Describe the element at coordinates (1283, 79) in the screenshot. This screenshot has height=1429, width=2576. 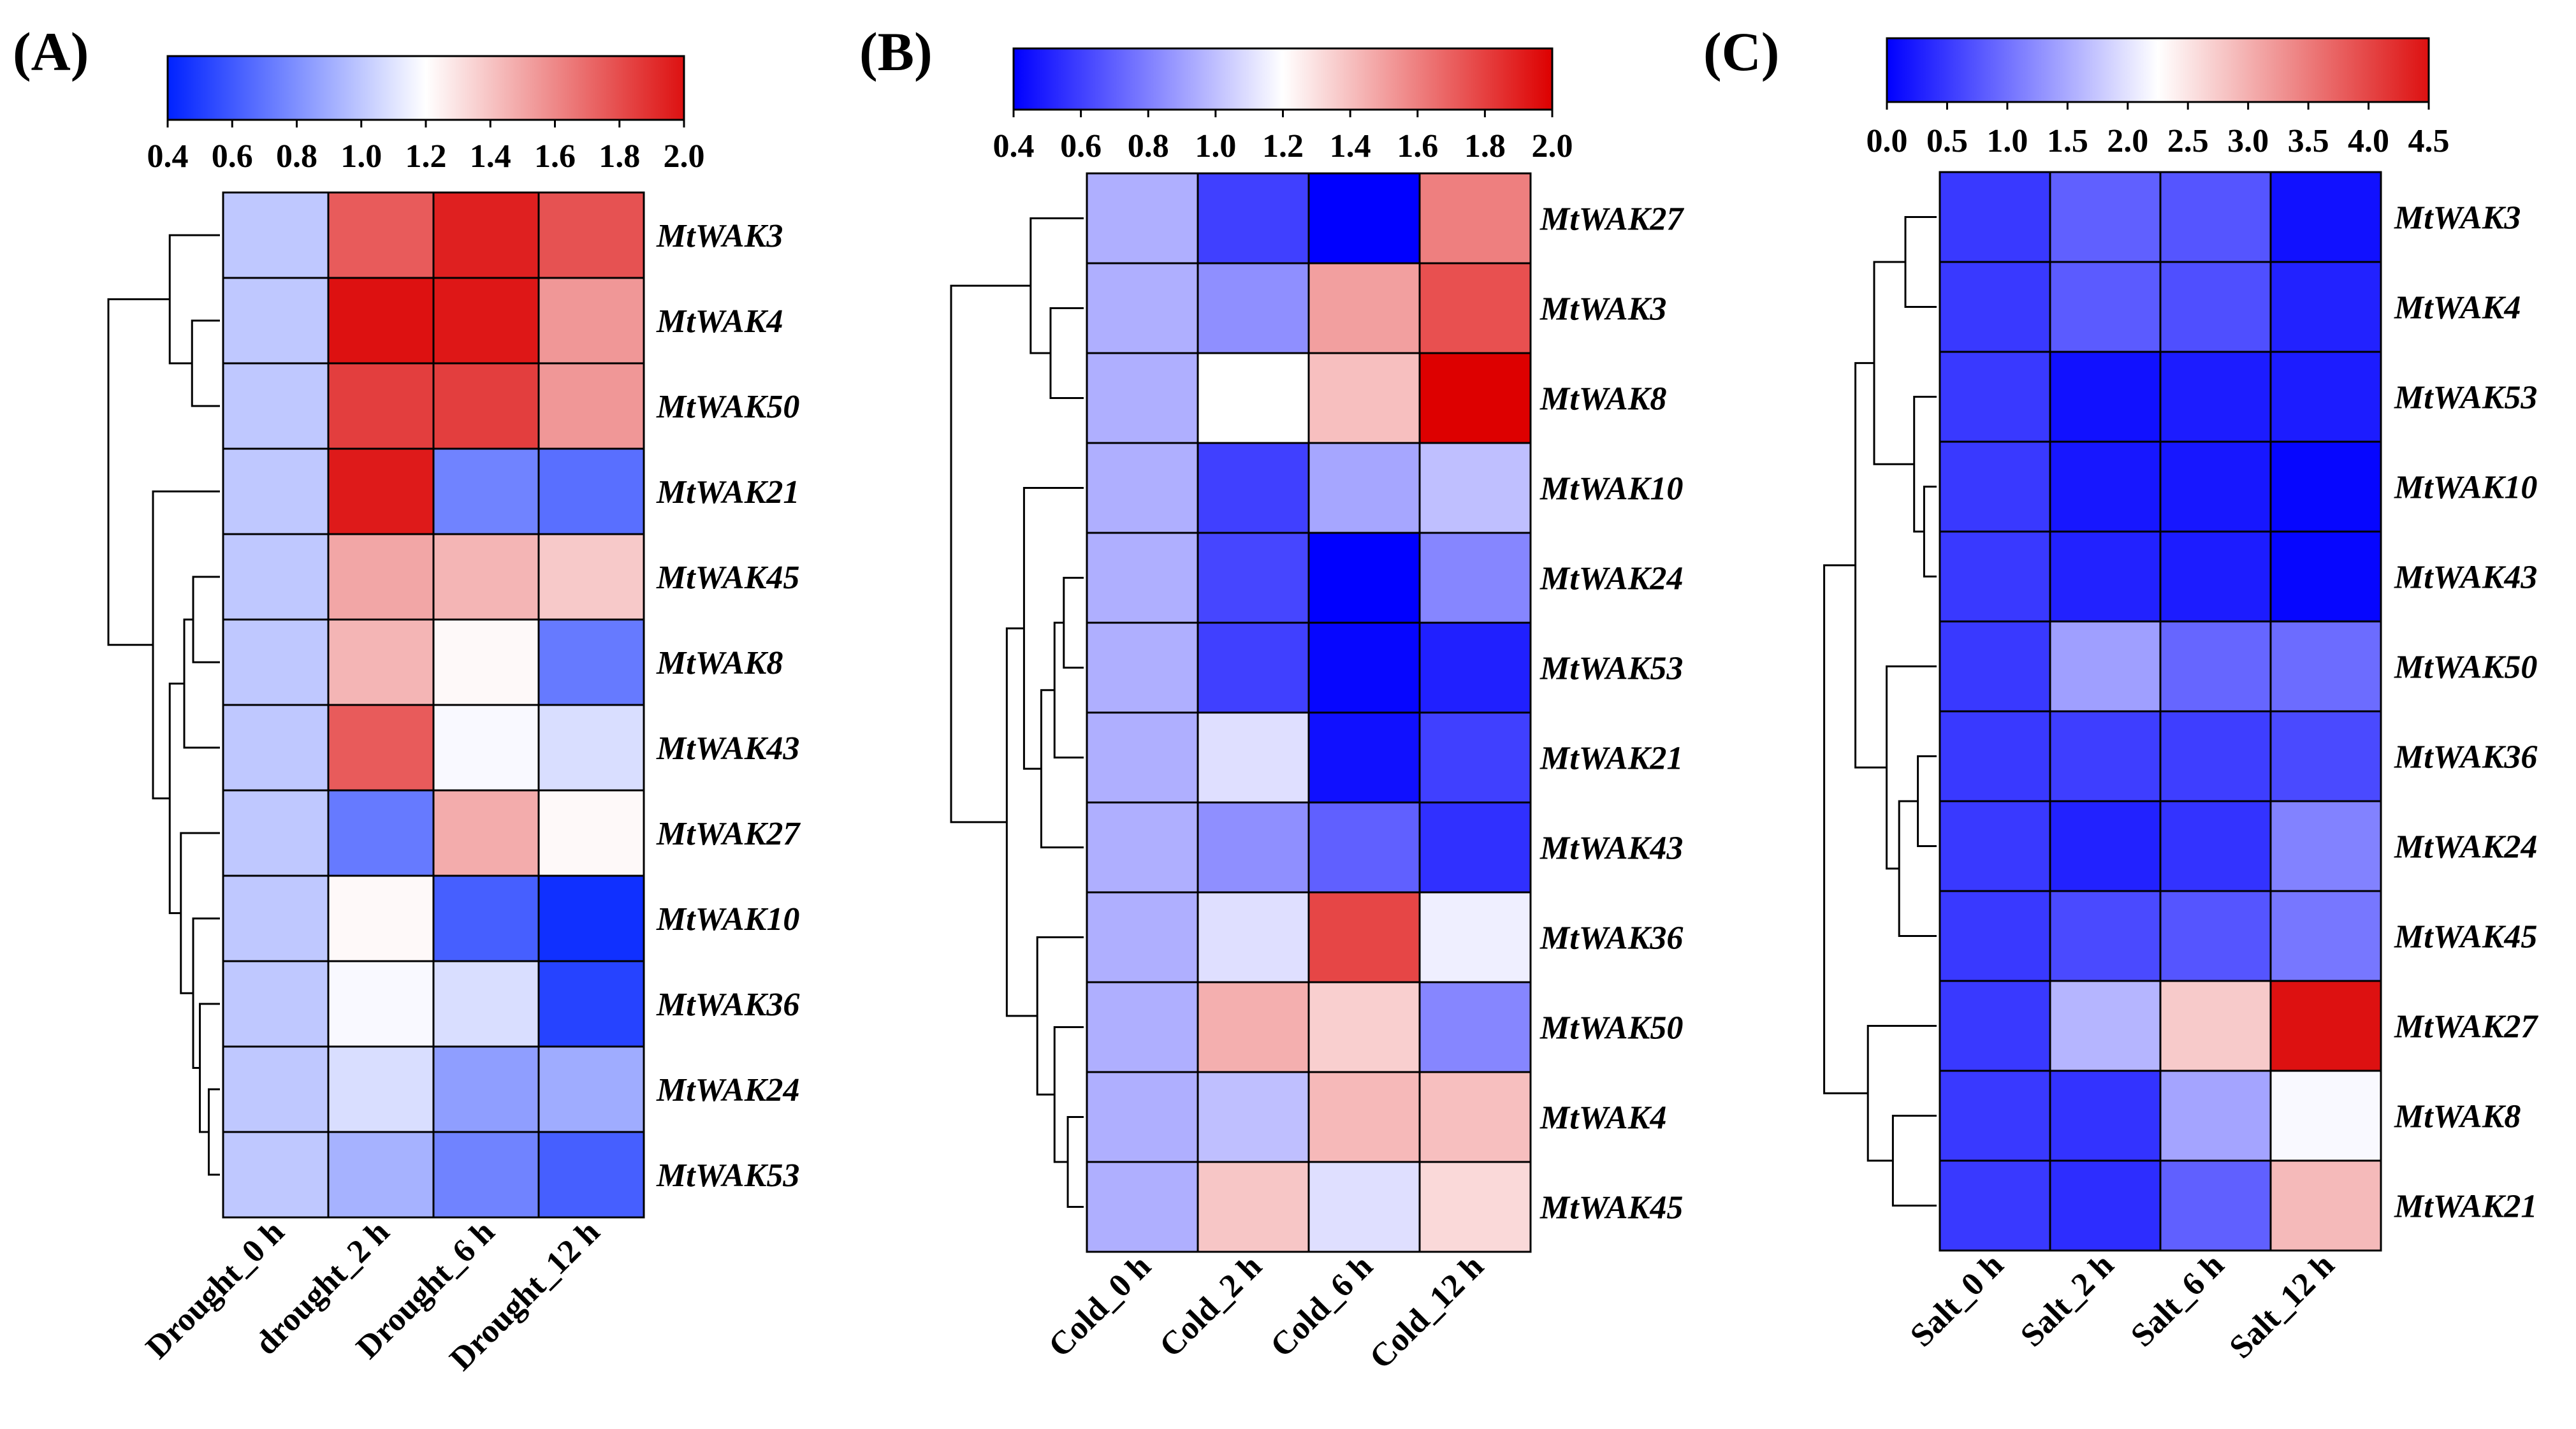
I see `colorbar` at that location.